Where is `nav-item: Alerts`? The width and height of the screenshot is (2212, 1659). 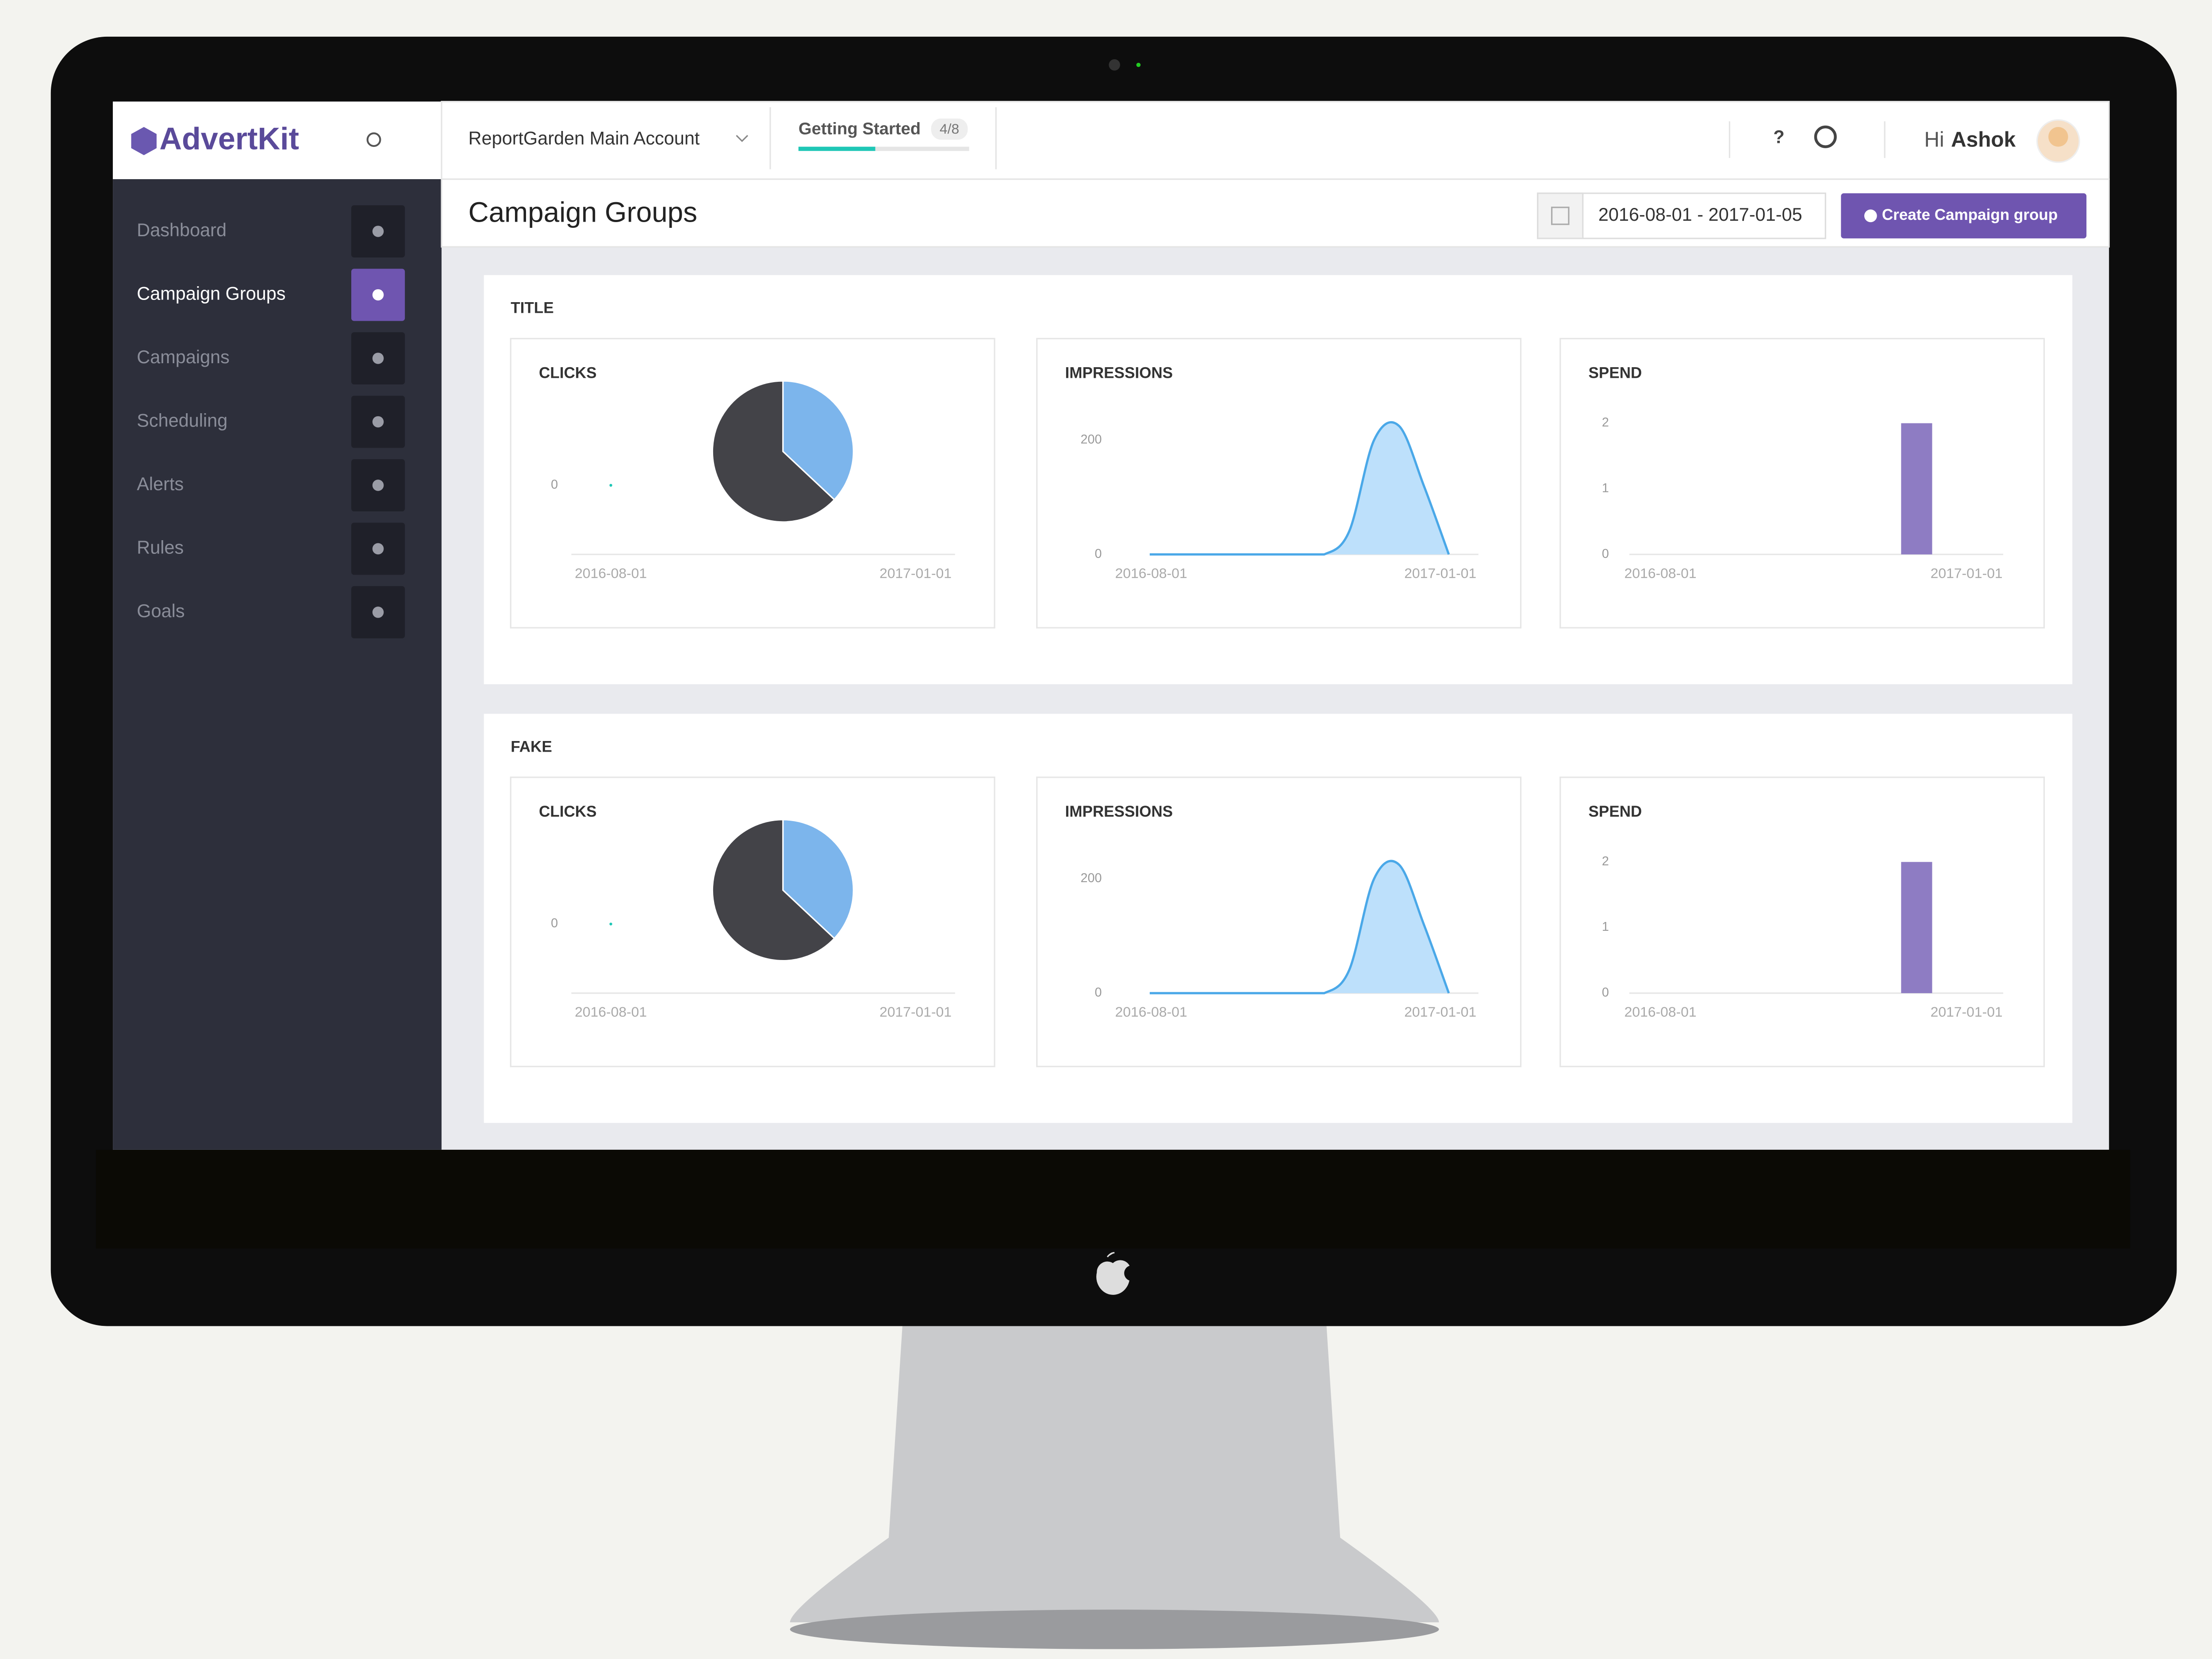
nav-item: Alerts is located at coordinates (161, 484).